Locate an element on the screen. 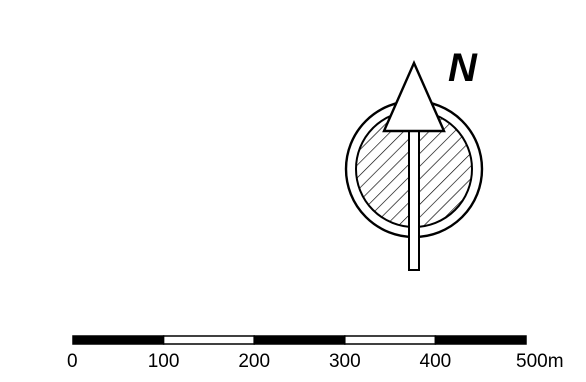  scale-tick-label: 200 is located at coordinates (254, 361).